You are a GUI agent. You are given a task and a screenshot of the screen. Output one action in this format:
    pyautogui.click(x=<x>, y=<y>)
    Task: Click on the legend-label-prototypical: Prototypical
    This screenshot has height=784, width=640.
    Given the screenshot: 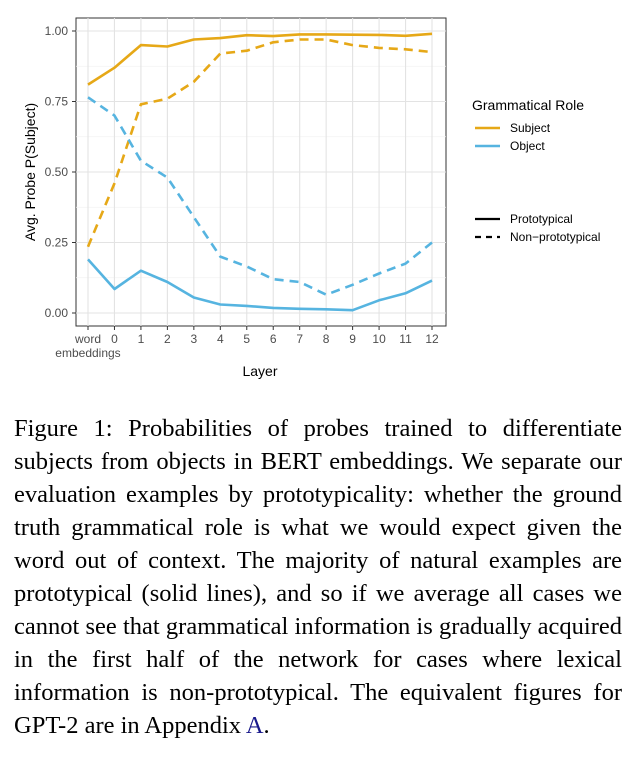 What is the action you would take?
    pyautogui.click(x=541, y=219)
    